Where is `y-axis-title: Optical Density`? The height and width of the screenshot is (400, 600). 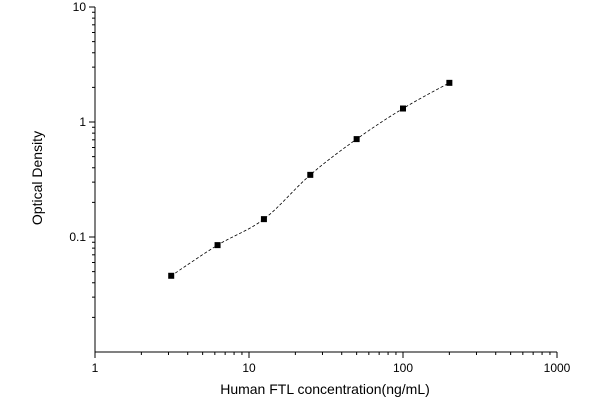 y-axis-title: Optical Density is located at coordinates (37, 178).